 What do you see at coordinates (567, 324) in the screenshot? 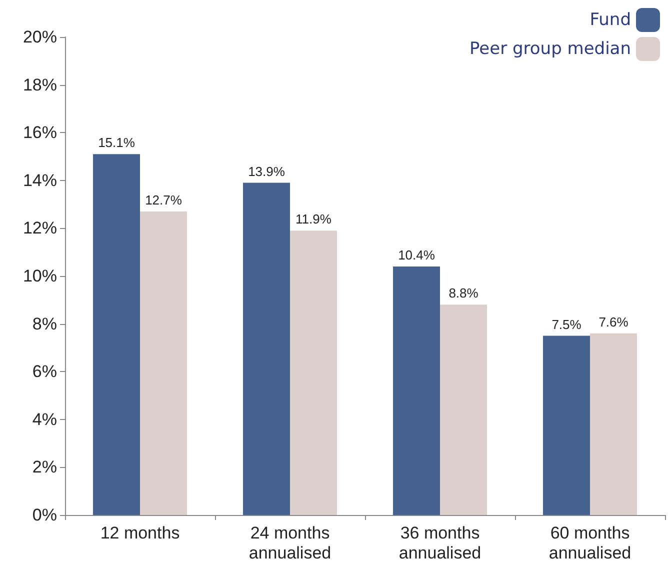
I see `data-label: 7.5%` at bounding box center [567, 324].